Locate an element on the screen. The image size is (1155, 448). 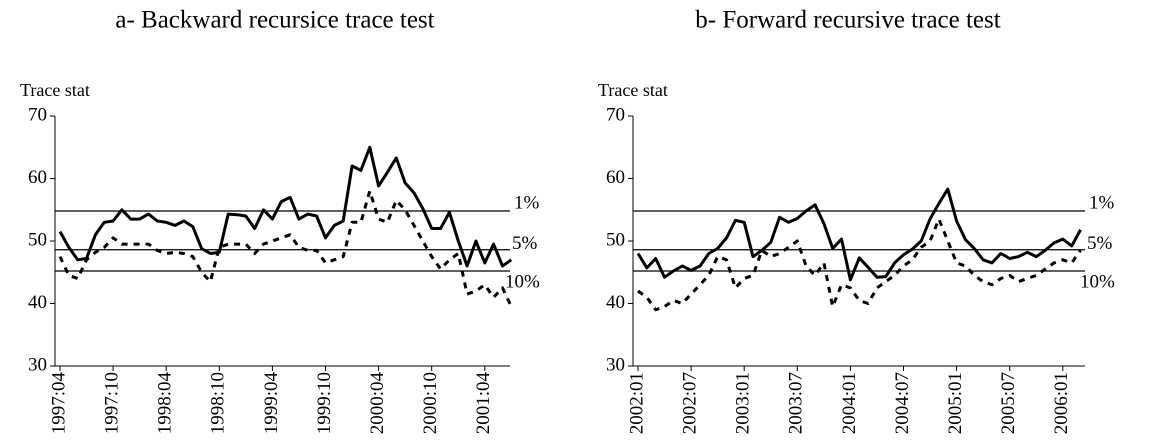
x-tick-label: 1999:10 is located at coordinates (324, 403).